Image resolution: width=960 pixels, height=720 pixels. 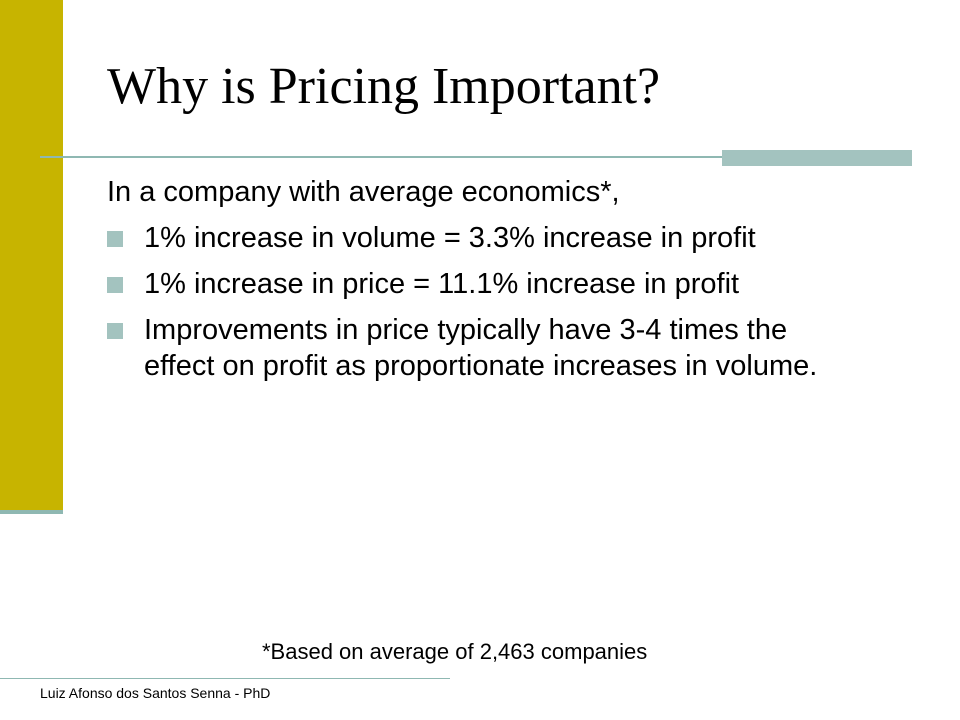 I want to click on footnote: *Based on average of 2,463 companies, so click(x=455, y=651).